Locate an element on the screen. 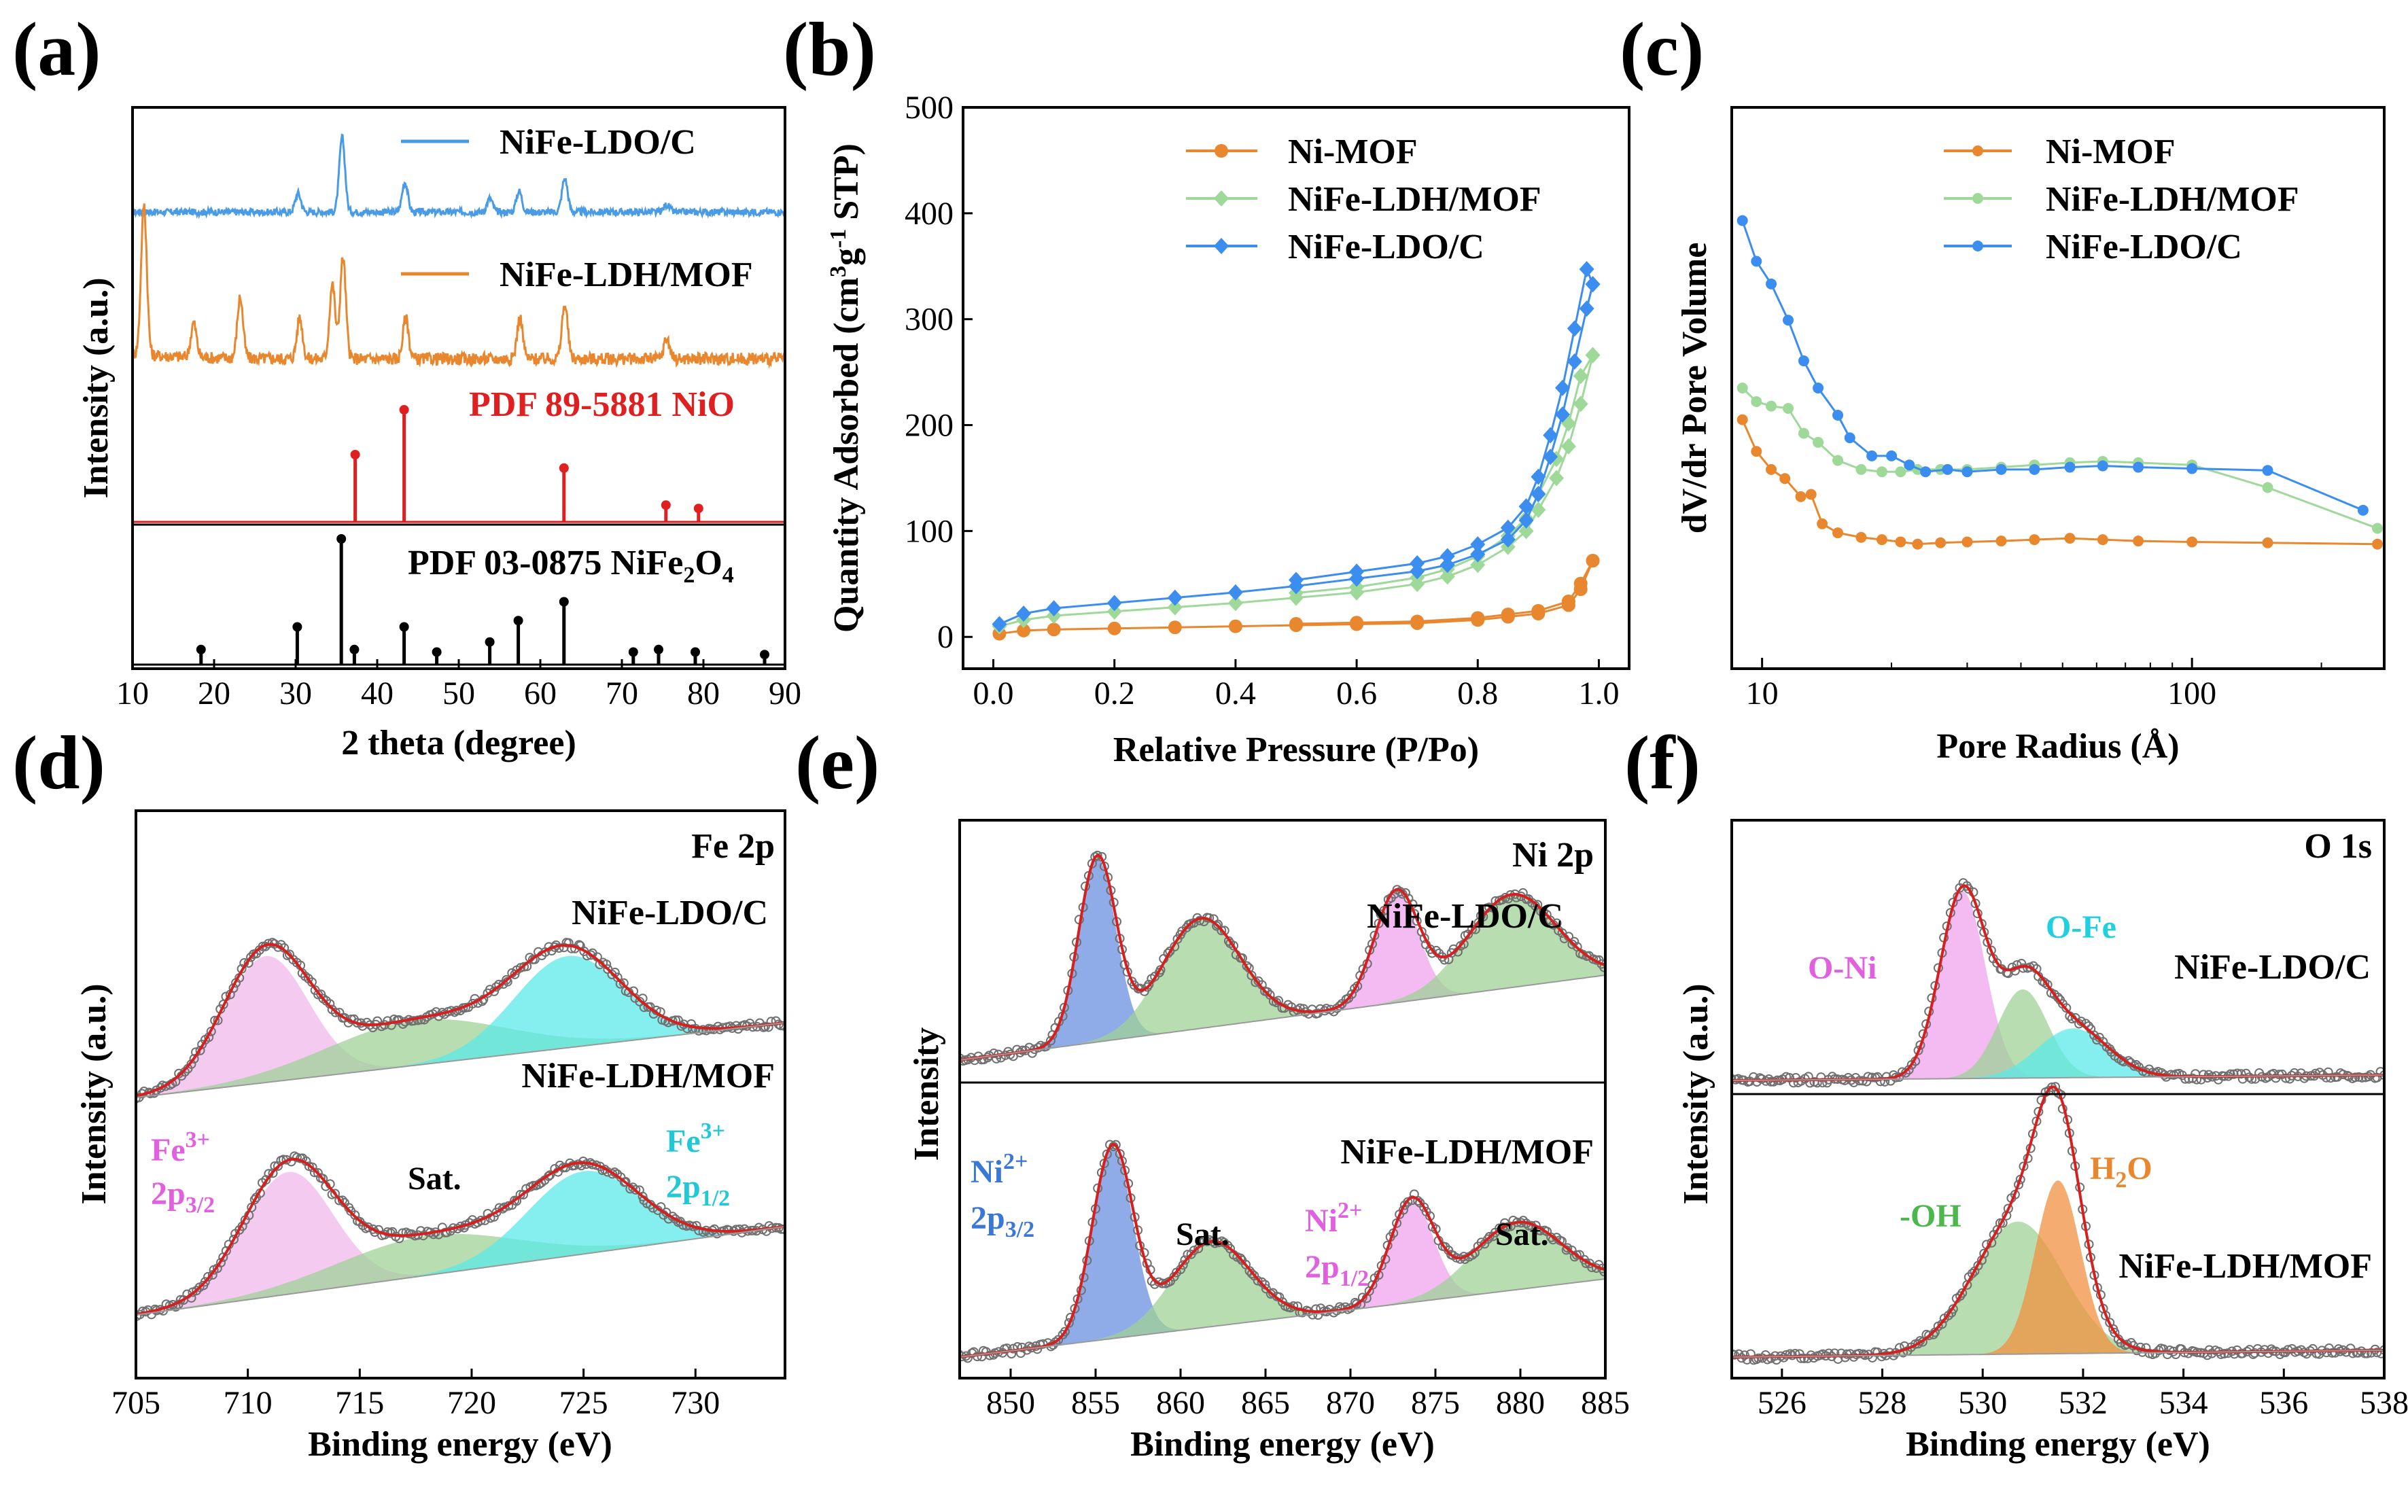 This screenshot has height=1512, width=2408. d-xtick-label-725: 725 is located at coordinates (583, 1403).